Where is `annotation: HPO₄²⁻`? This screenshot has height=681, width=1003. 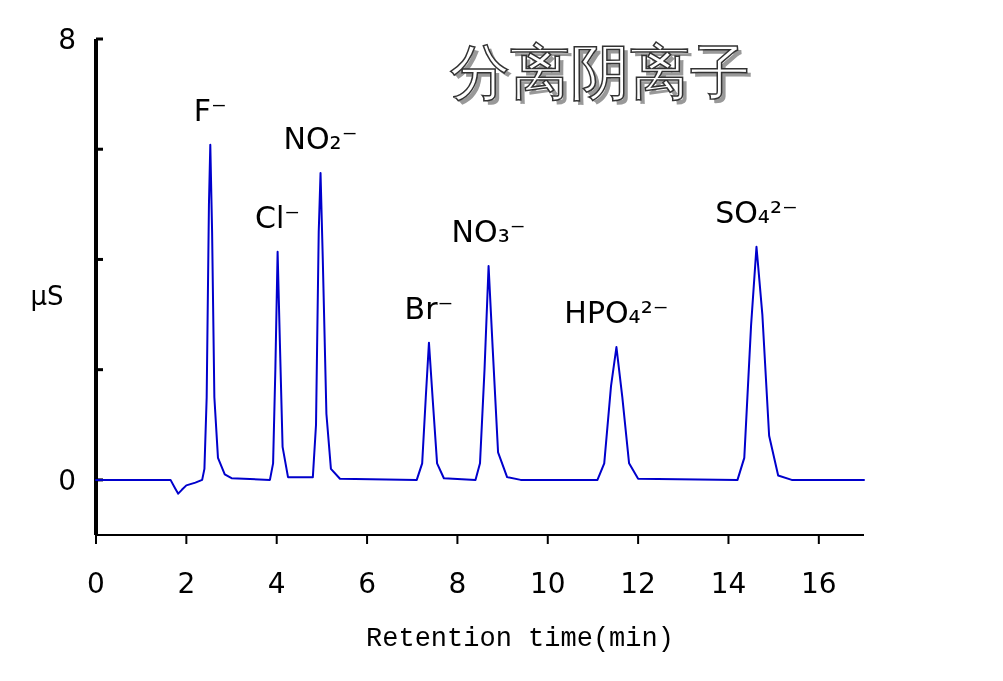
annotation: HPO₄²⁻ is located at coordinates (616, 313).